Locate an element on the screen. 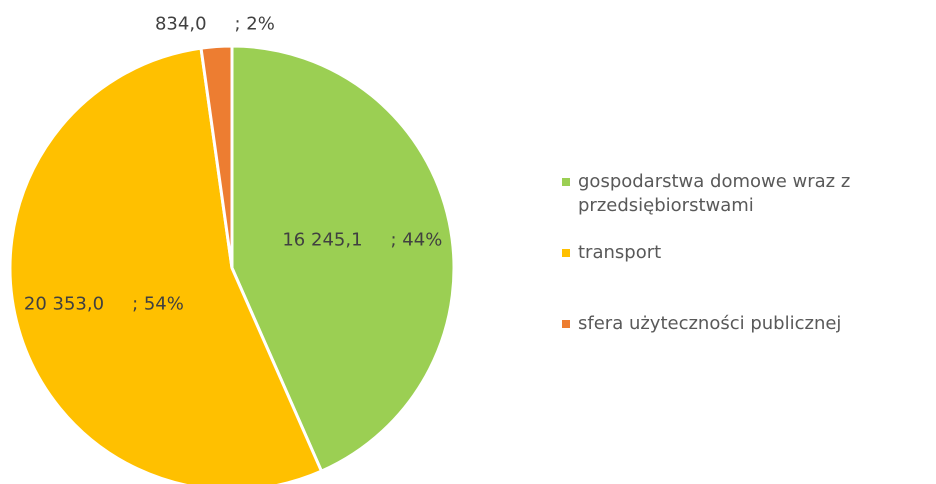 This screenshot has width=936, height=484. value-label: 834,0 is located at coordinates (181, 24).